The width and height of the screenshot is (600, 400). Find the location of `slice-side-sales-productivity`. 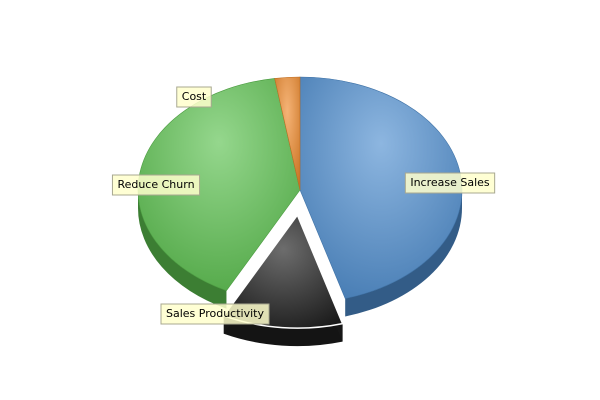

slice-side-sales-productivity is located at coordinates (283, 331).